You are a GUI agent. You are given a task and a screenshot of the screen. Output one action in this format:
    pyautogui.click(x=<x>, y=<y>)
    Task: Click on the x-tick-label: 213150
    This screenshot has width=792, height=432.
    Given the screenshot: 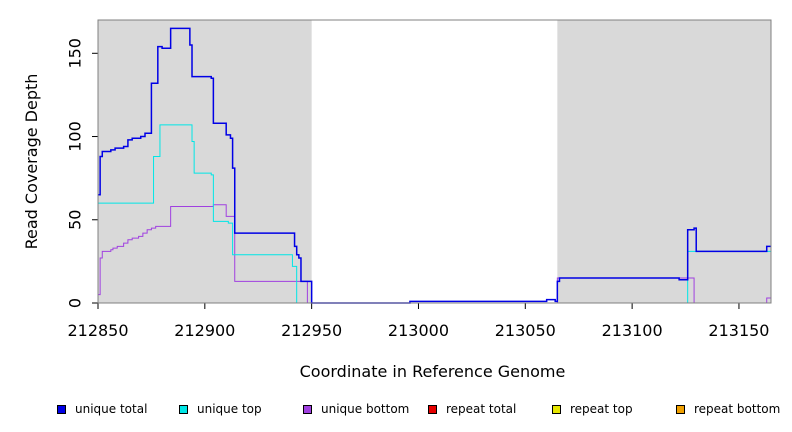 What is the action you would take?
    pyautogui.click(x=738, y=330)
    